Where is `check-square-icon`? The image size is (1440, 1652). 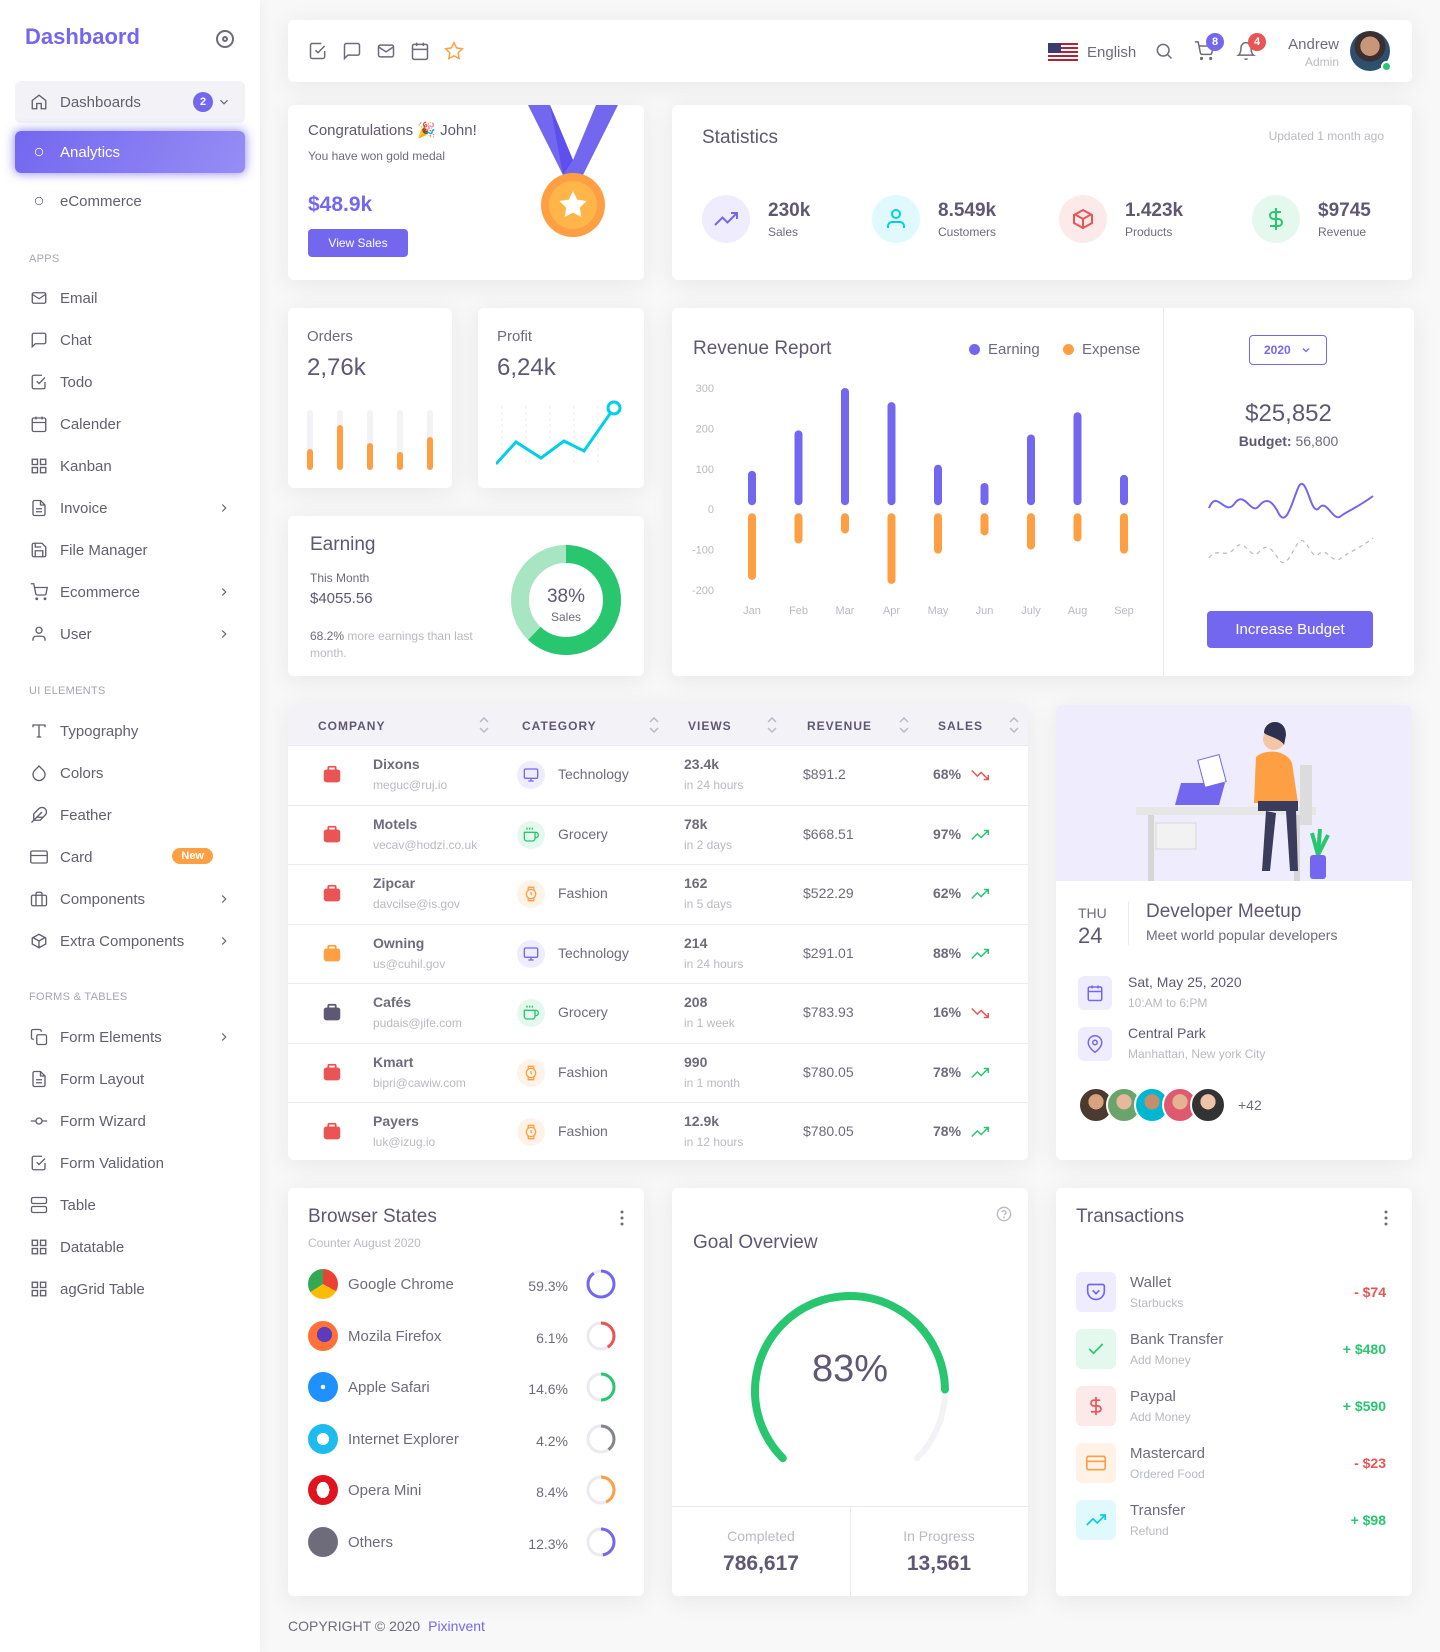 check-square-icon is located at coordinates (318, 51).